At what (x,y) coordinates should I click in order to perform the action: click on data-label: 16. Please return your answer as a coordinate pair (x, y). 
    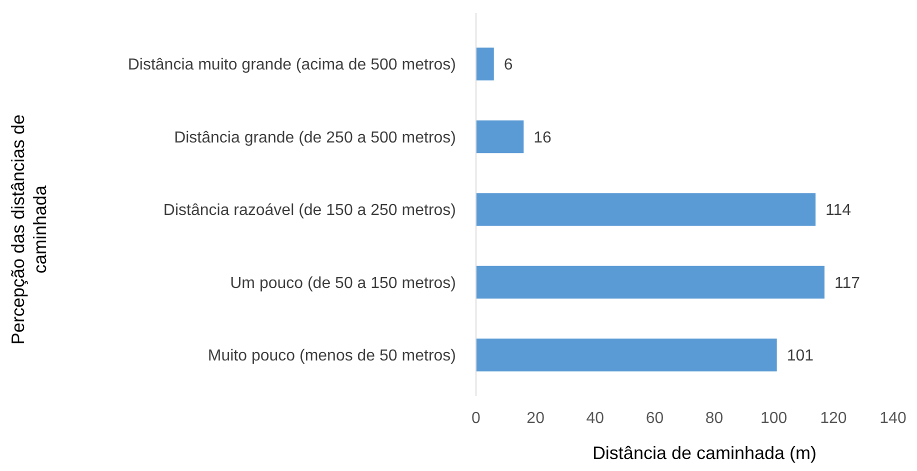
    Looking at the image, I should click on (543, 137).